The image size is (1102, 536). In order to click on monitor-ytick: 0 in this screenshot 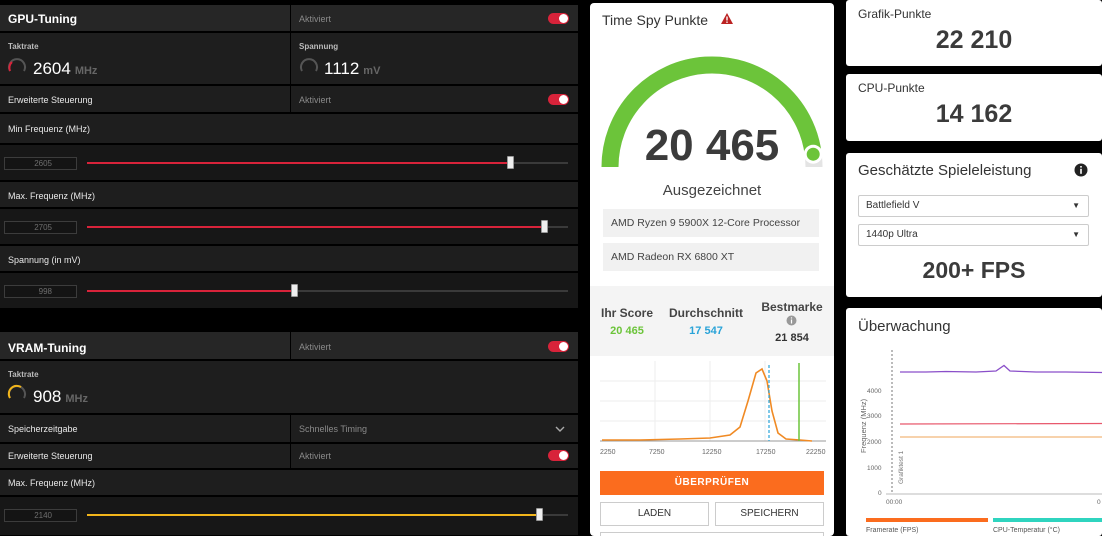, I will do `click(880, 493)`.